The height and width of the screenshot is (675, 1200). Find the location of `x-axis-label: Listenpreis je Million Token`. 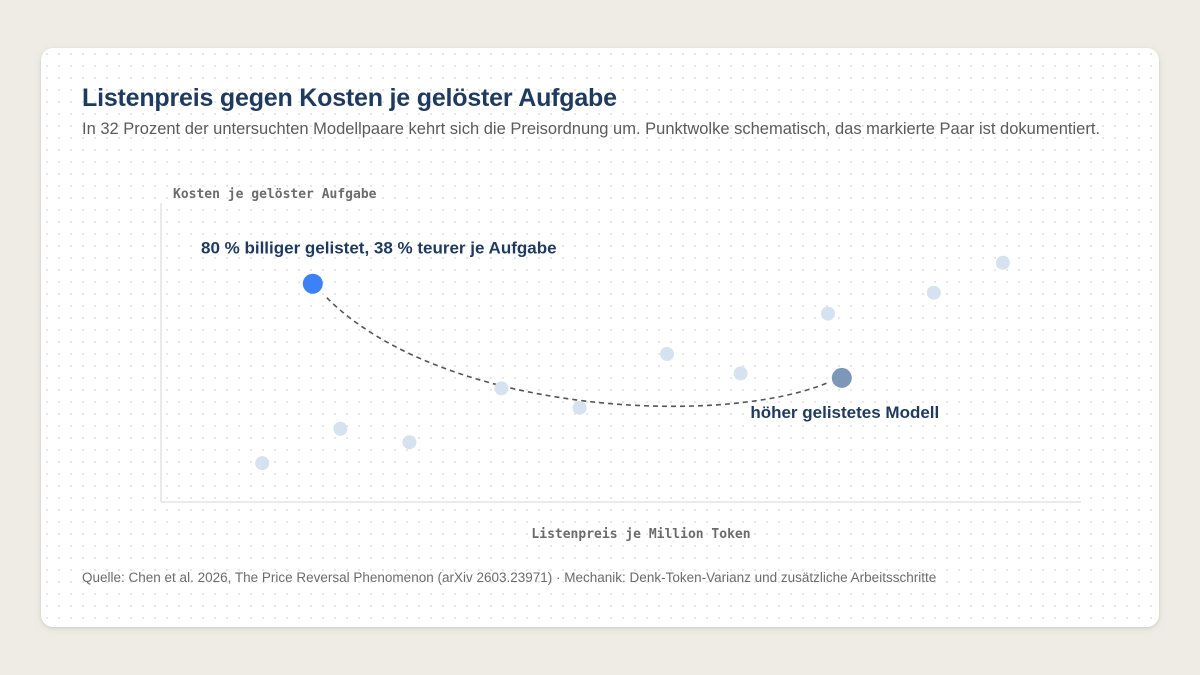

x-axis-label: Listenpreis je Million Token is located at coordinates (641, 534).